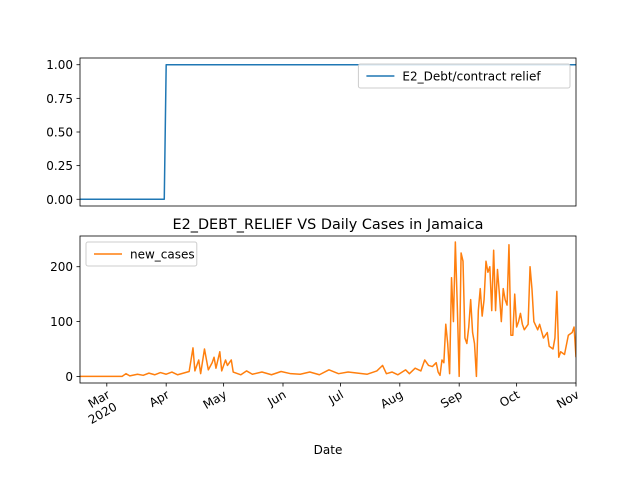  What do you see at coordinates (61, 322) in the screenshot?
I see `y-tick-label: 100` at bounding box center [61, 322].